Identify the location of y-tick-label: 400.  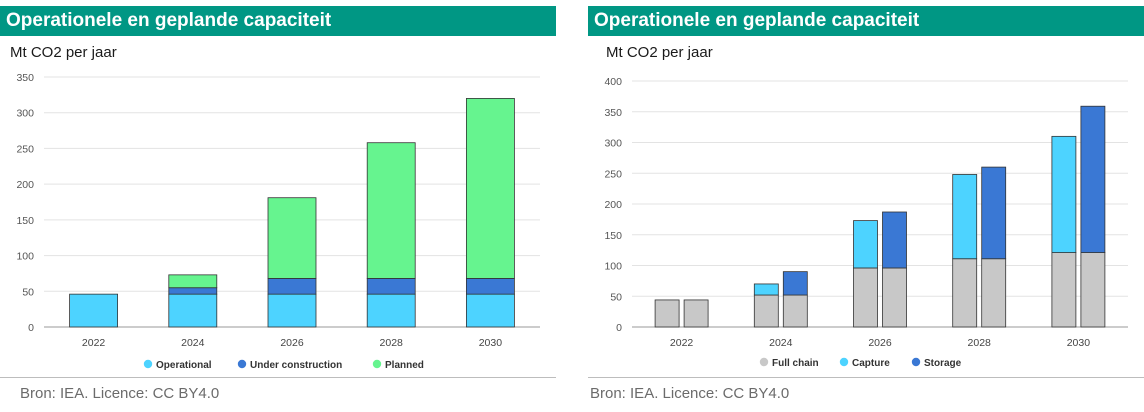
(613, 82).